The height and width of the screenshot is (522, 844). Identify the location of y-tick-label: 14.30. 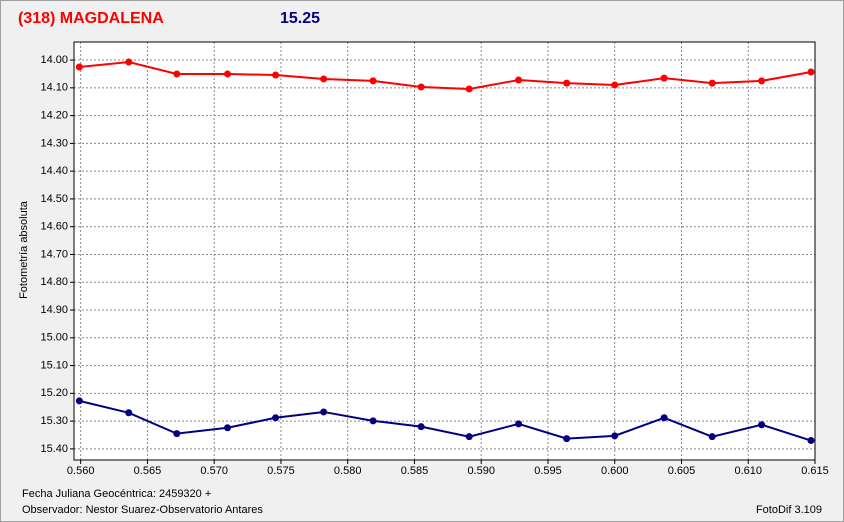
(54, 143).